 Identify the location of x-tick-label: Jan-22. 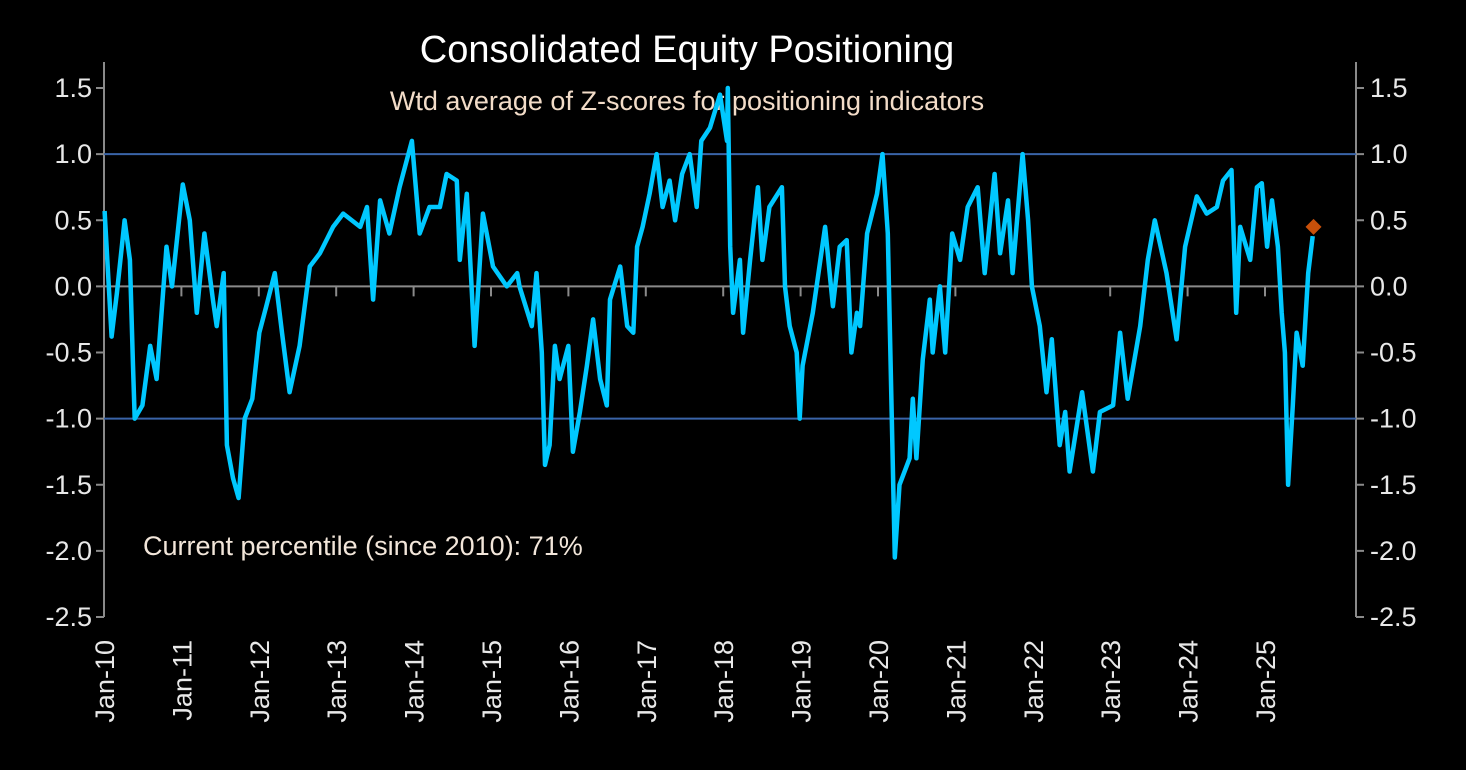
(1034, 681).